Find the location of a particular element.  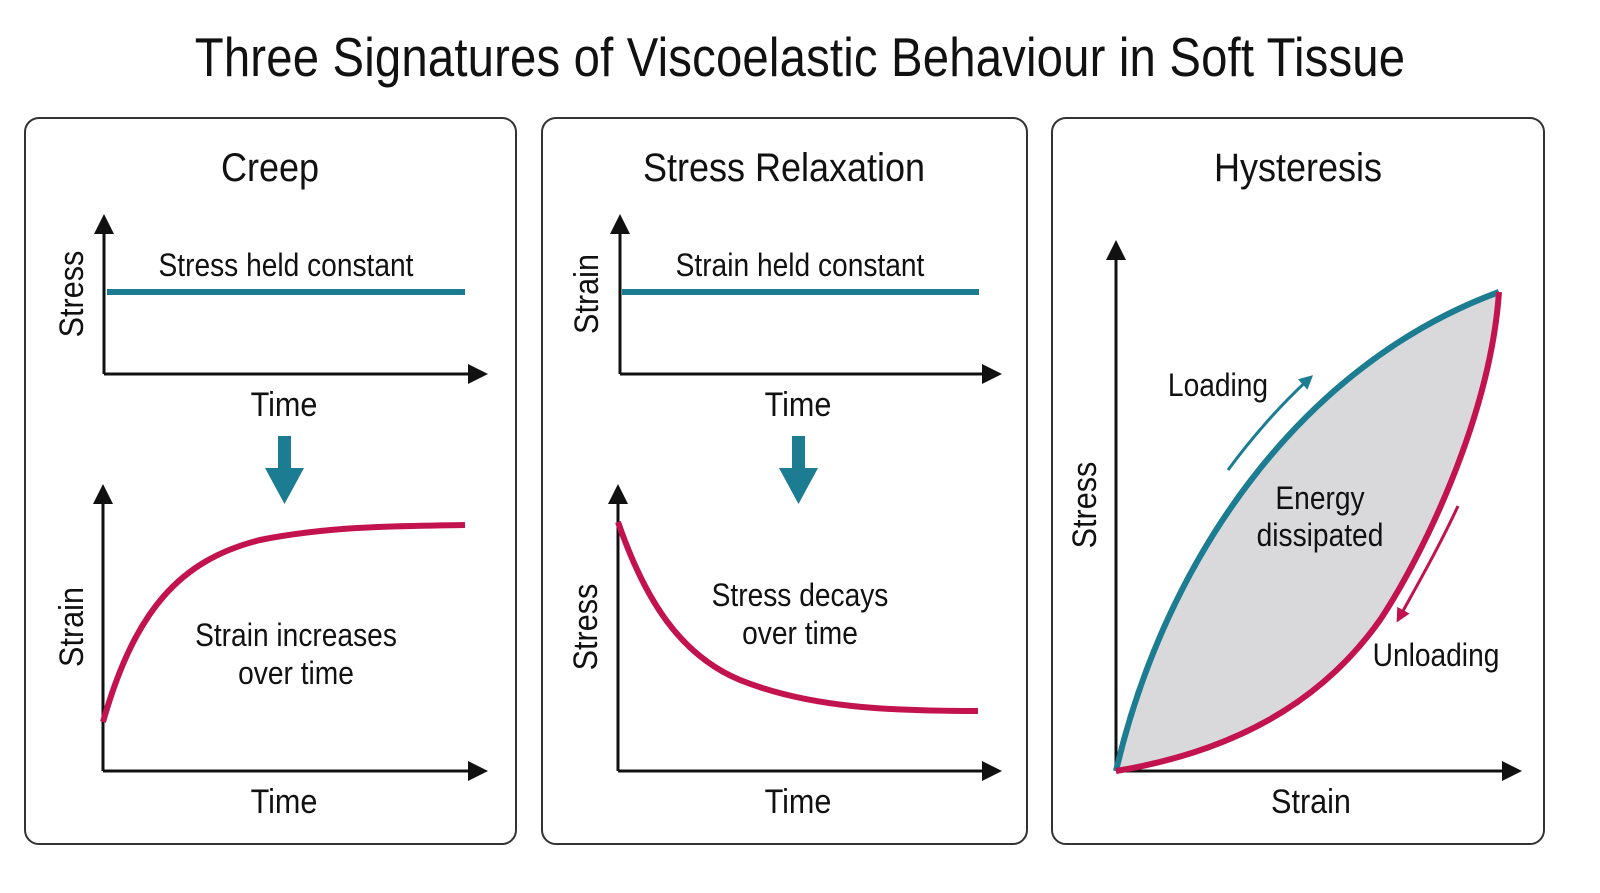

creep-top-x-label: Time is located at coordinates (284, 405).